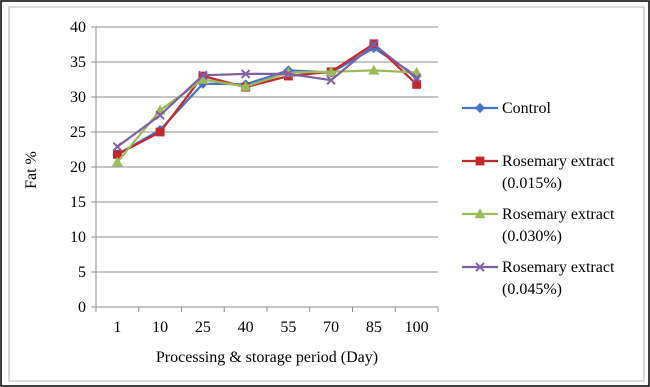 The image size is (650, 387). What do you see at coordinates (78, 167) in the screenshot?
I see `y-tick-label: 20` at bounding box center [78, 167].